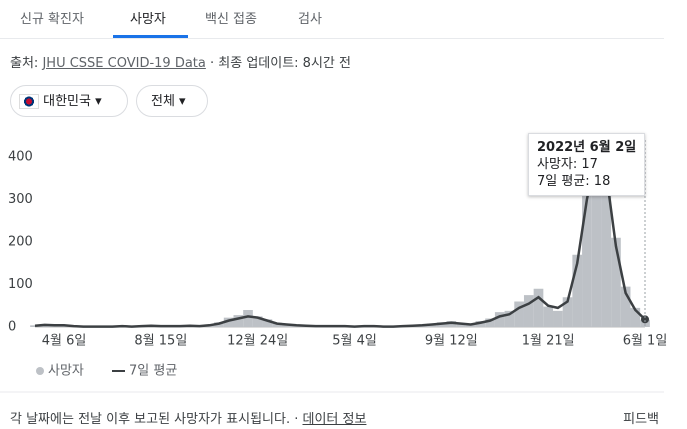 This screenshot has width=687, height=429. I want to click on country-dropdown: 대한민국 ▾, so click(69, 101).